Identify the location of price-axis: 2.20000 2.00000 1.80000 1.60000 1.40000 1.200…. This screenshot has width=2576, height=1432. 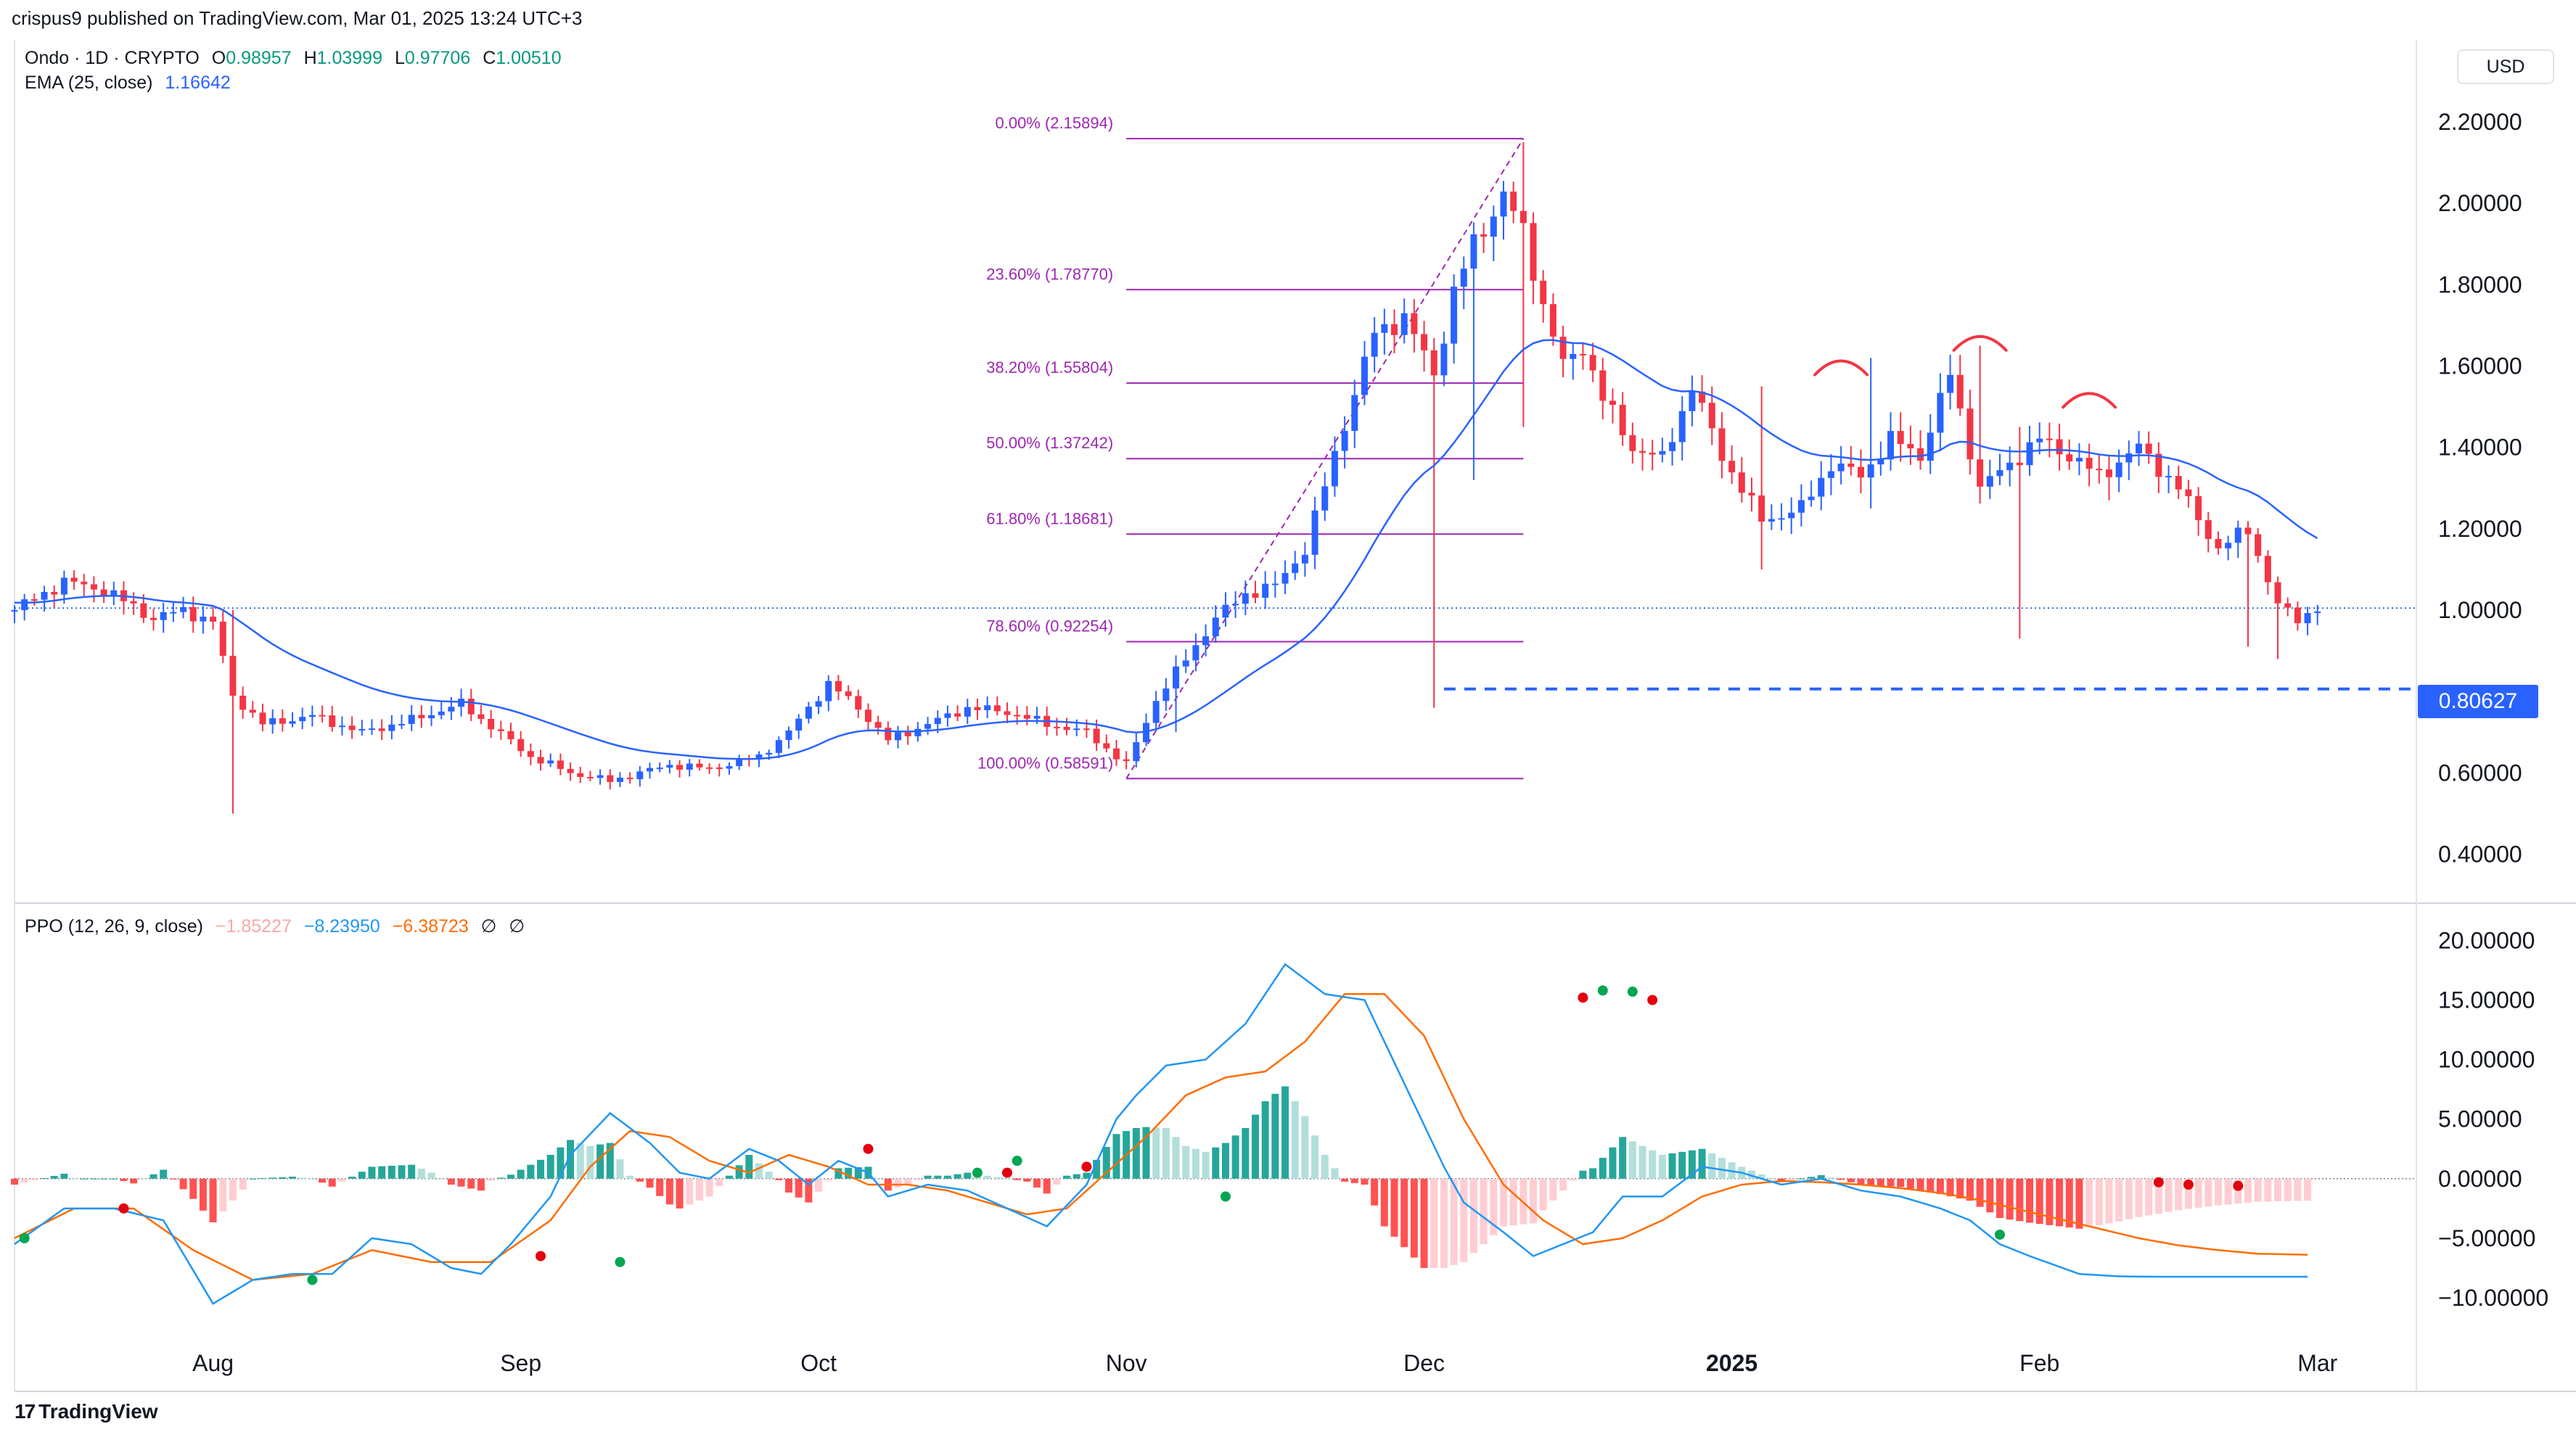
(2480, 488).